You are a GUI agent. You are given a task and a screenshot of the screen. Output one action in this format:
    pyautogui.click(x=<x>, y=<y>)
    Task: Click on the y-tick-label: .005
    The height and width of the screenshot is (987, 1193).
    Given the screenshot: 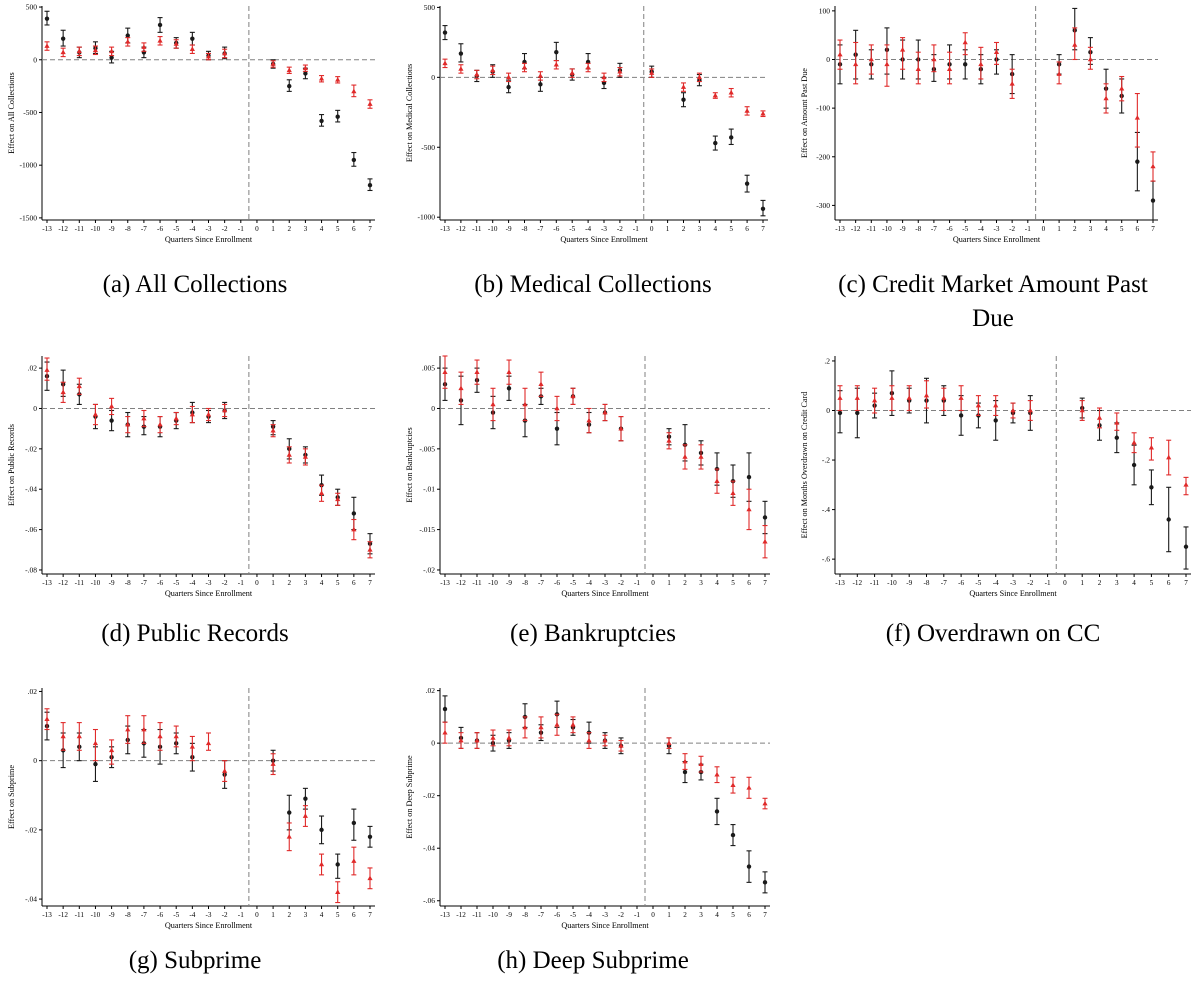 What is the action you would take?
    pyautogui.click(x=428, y=368)
    